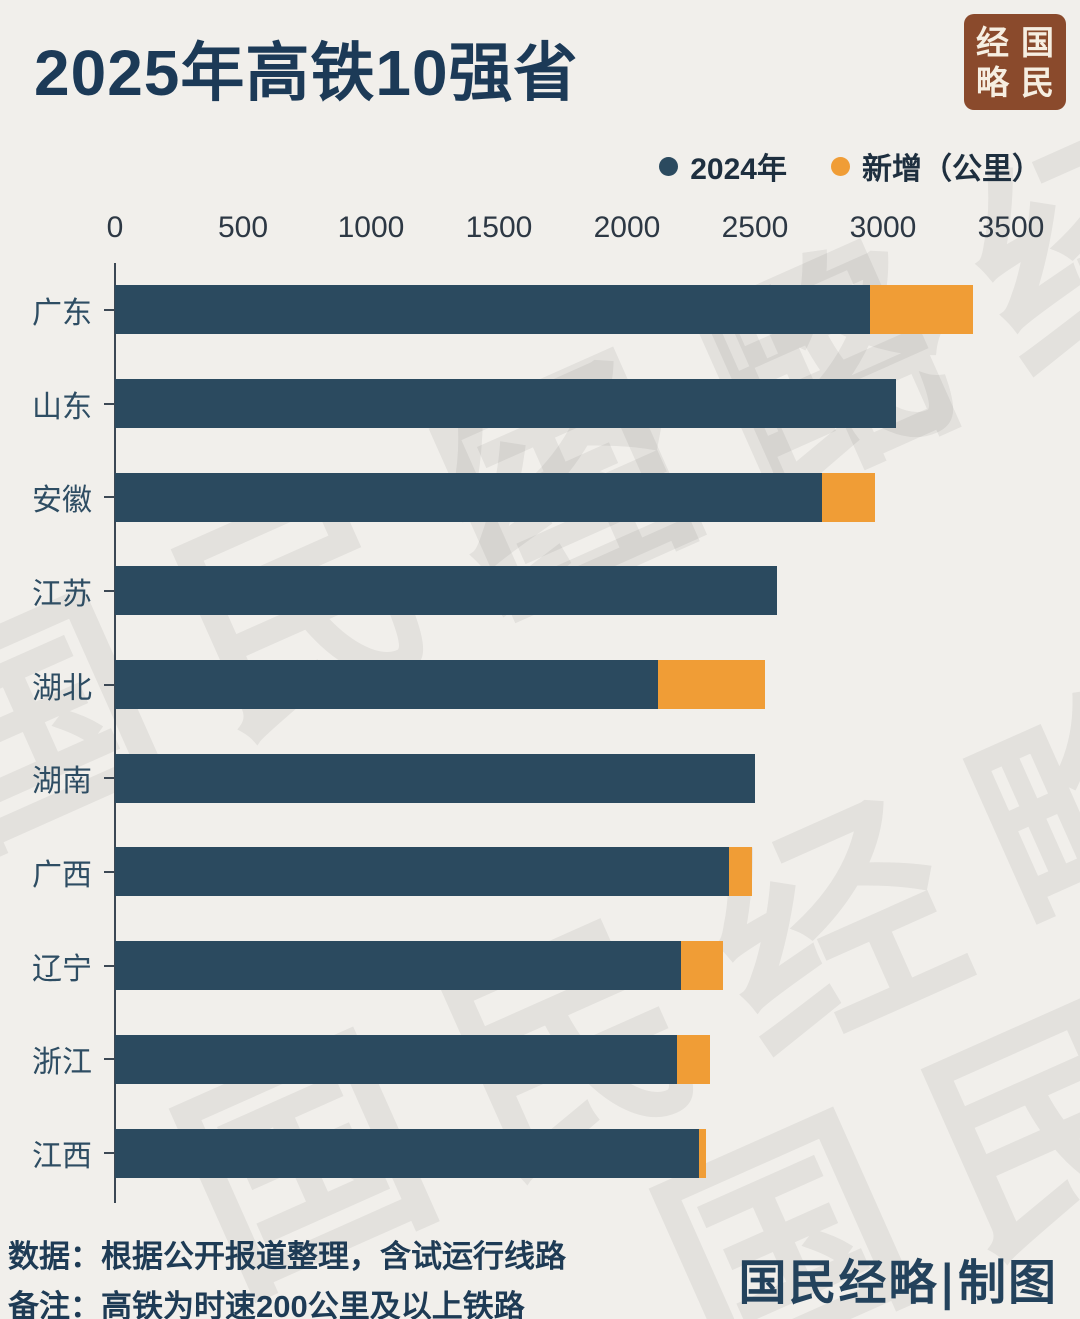 This screenshot has height=1319, width=1080. What do you see at coordinates (62, 594) in the screenshot?
I see `category-label: 江苏` at bounding box center [62, 594].